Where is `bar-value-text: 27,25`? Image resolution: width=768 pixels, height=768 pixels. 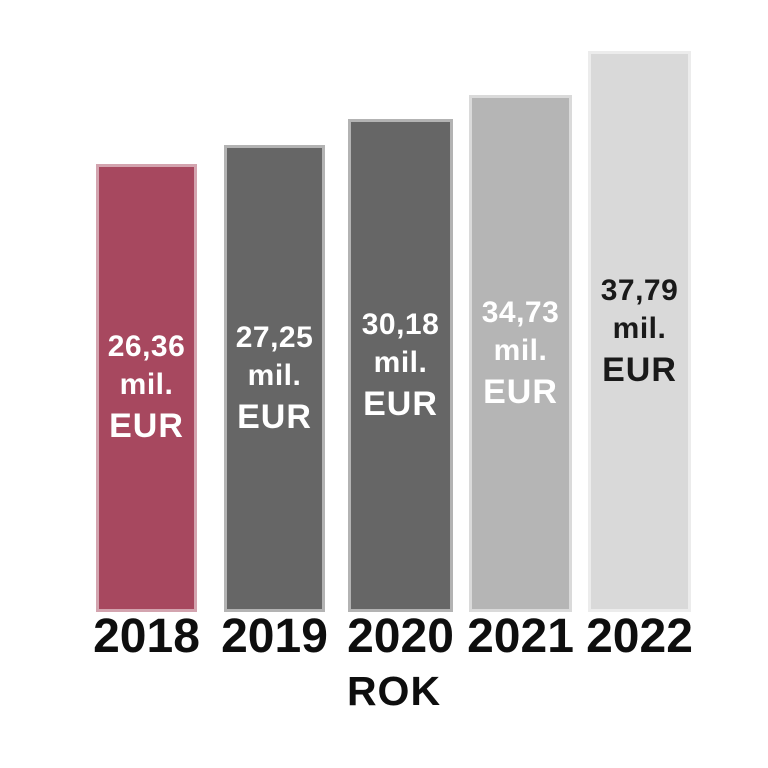 bar-value-text: 27,25 is located at coordinates (274, 337).